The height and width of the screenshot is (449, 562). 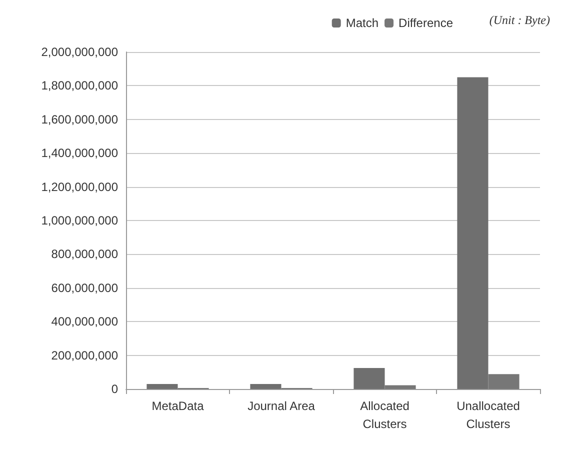 I want to click on y-tick-label: 600,000,000, so click(x=84, y=287).